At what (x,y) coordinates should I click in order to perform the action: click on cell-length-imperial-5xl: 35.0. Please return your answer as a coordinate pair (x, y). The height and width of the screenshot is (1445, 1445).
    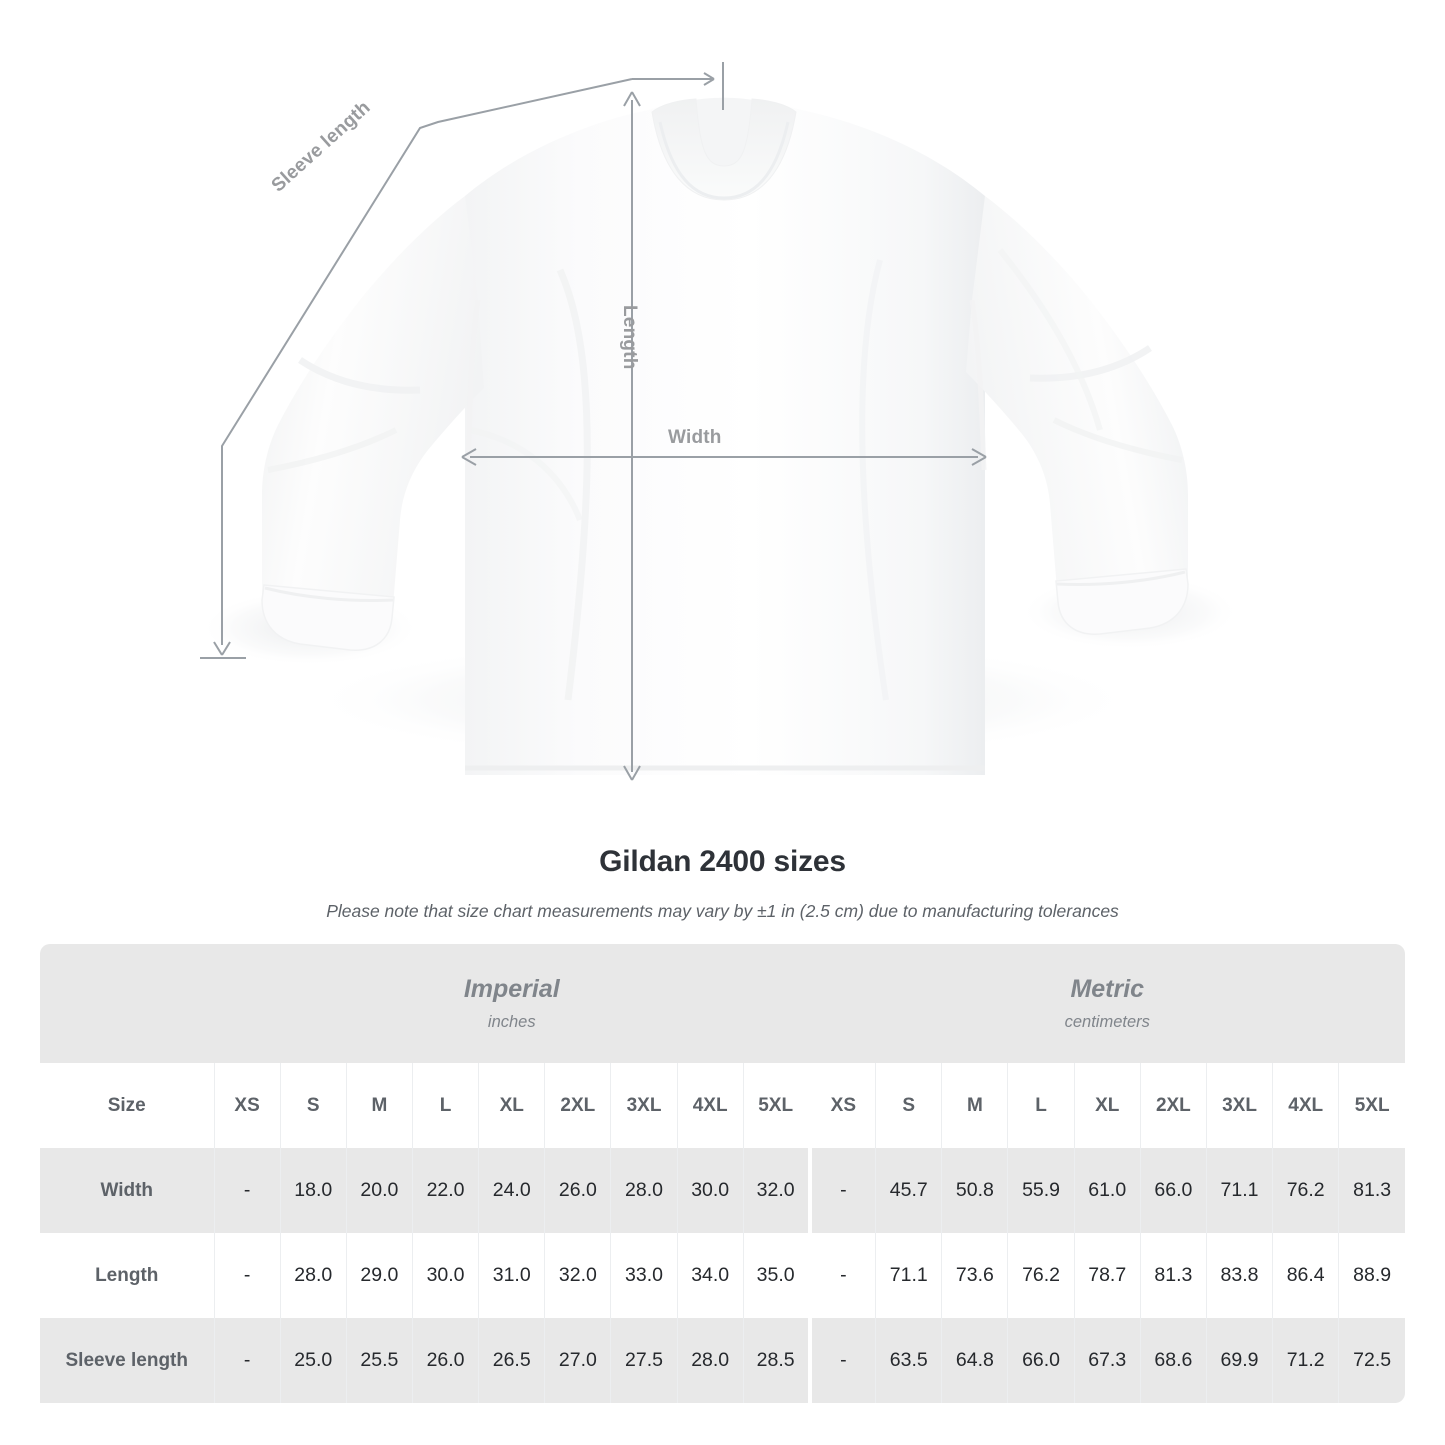
    Looking at the image, I should click on (776, 1275).